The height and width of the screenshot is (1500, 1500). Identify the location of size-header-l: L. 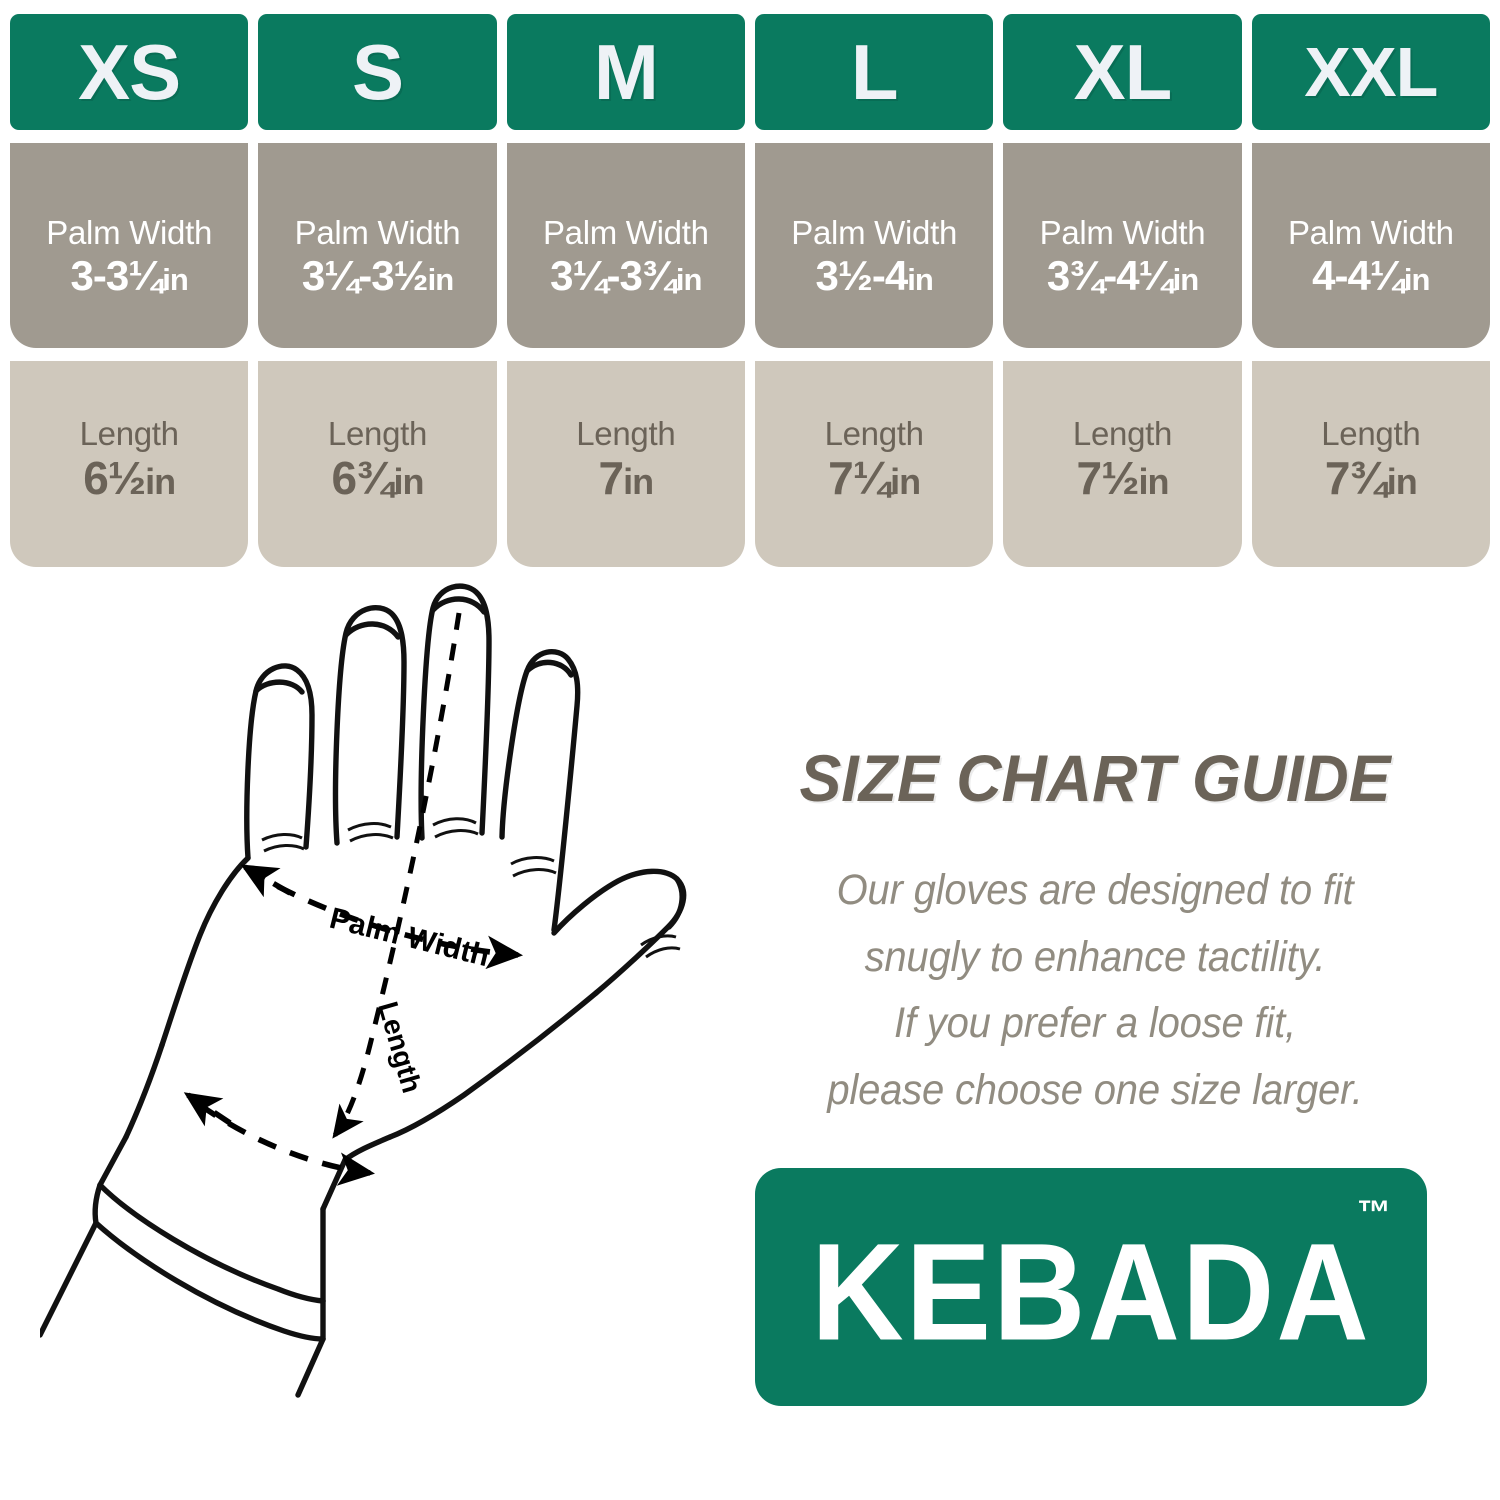
(874, 72).